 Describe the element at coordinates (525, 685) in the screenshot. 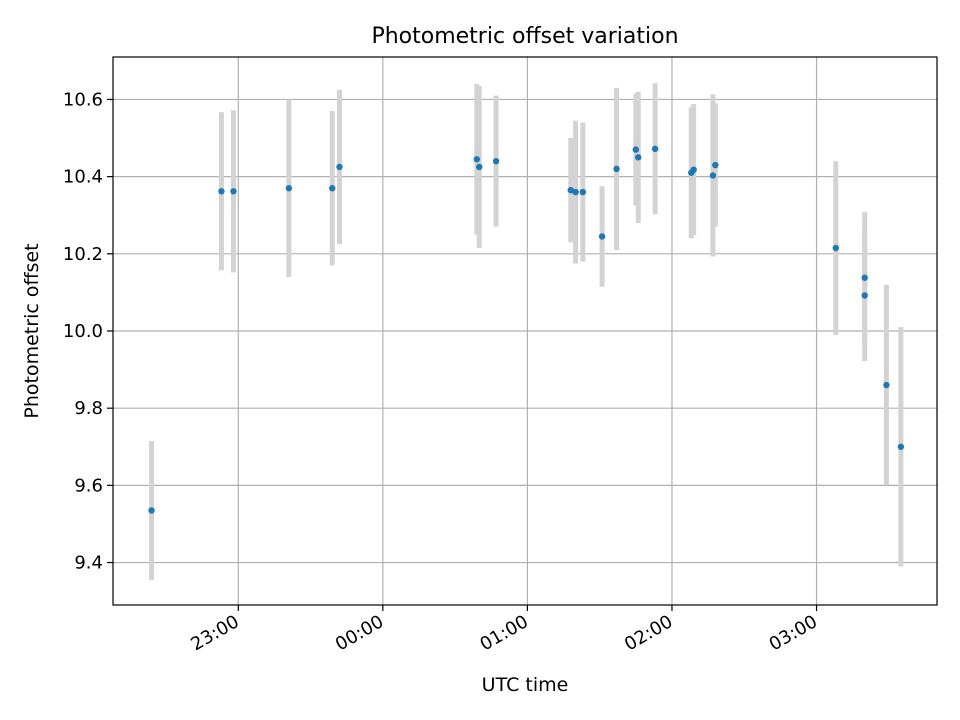

I see `x-axis-label: UTC time` at that location.